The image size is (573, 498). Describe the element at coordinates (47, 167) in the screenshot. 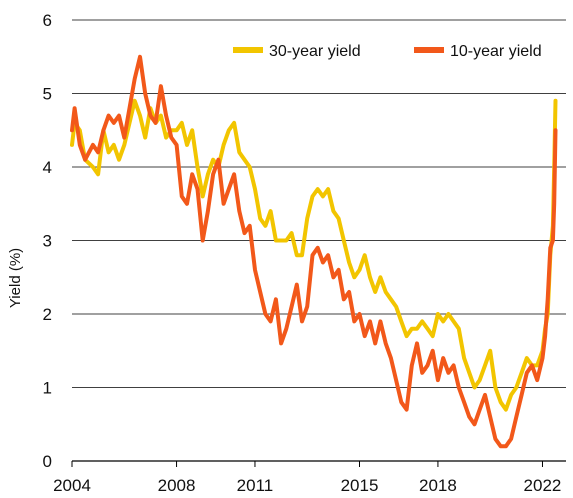

I see `y-tick-label-4: 4` at that location.